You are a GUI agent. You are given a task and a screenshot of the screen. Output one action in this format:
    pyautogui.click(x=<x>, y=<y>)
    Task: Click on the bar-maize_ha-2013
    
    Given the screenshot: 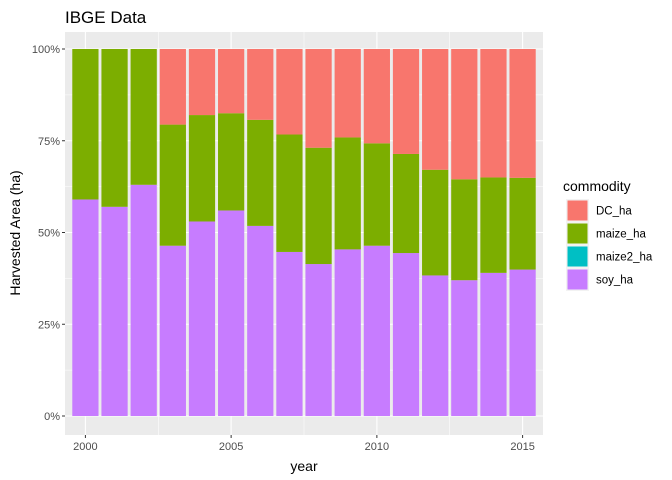 What is the action you would take?
    pyautogui.click(x=464, y=230)
    